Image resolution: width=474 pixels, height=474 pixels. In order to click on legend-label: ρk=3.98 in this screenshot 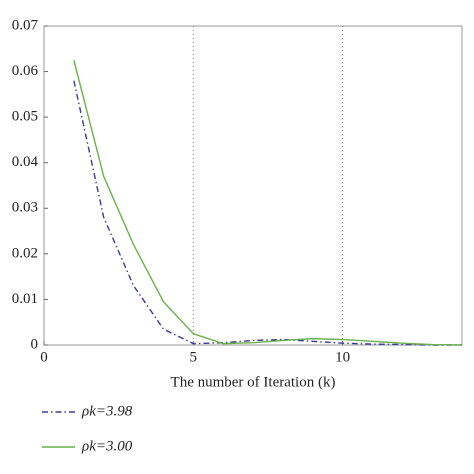, I will do `click(107, 411)`.